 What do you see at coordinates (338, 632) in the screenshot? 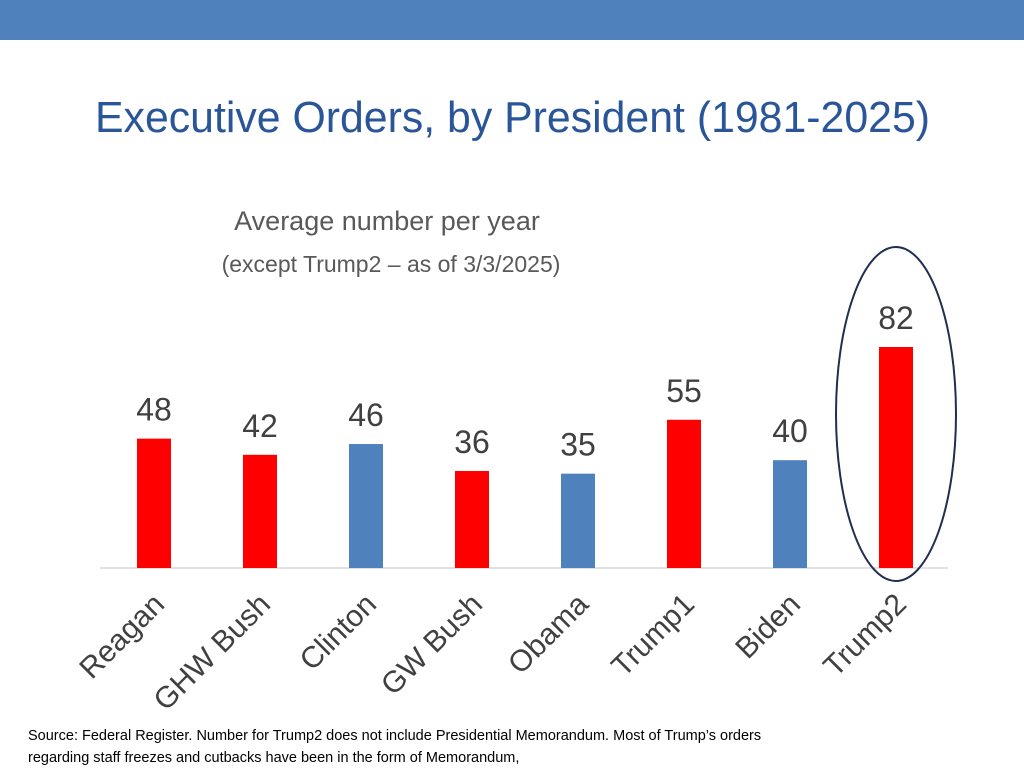
I see `x-tick-label: Clinton` at bounding box center [338, 632].